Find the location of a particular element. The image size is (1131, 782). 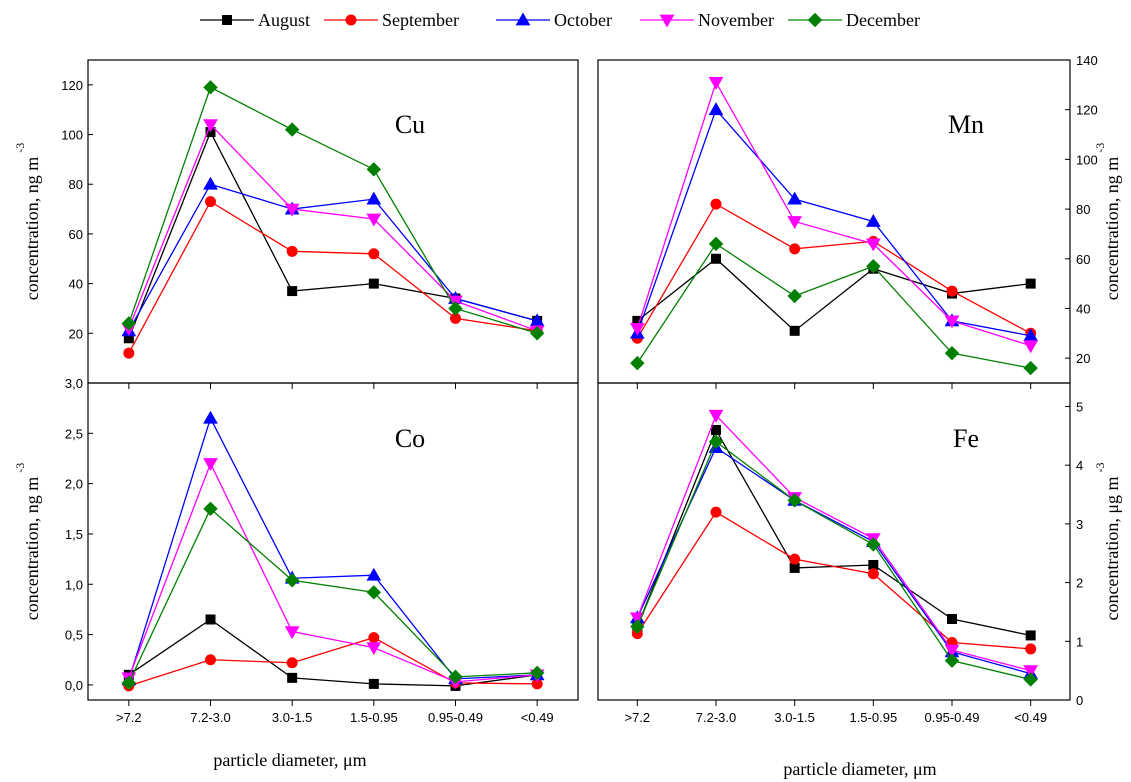

series-december is located at coordinates (333, 210).